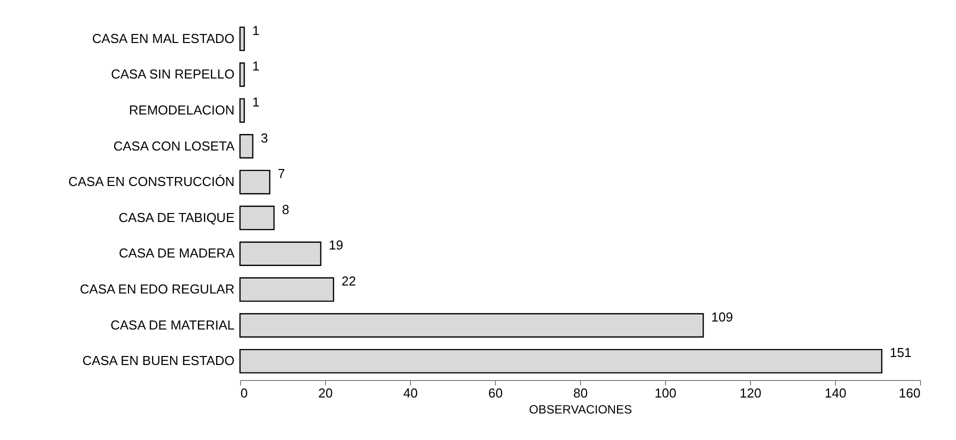 The image size is (956, 440). What do you see at coordinates (336, 245) in the screenshot?
I see `data-label: 19` at bounding box center [336, 245].